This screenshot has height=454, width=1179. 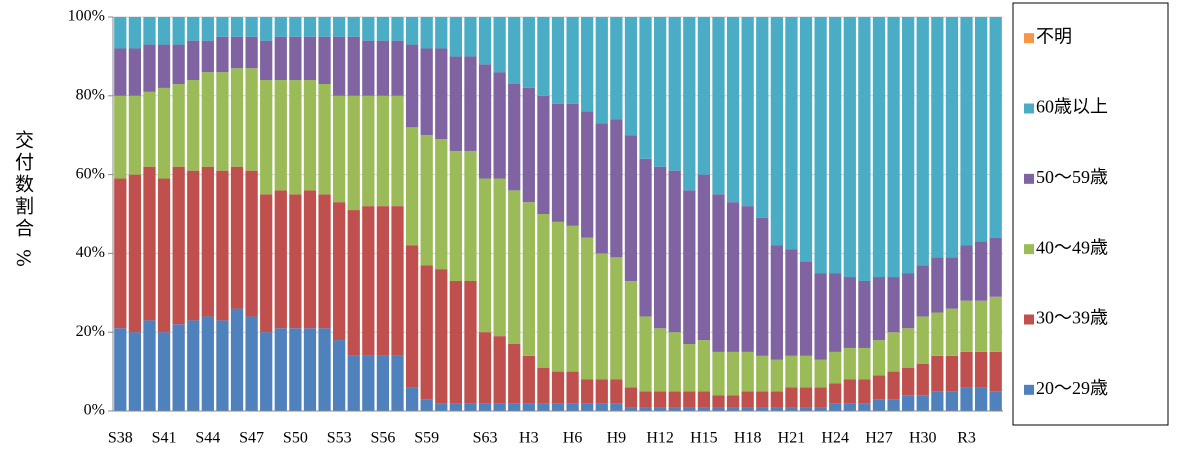 I want to click on x-tick-label: S44, so click(x=207, y=438).